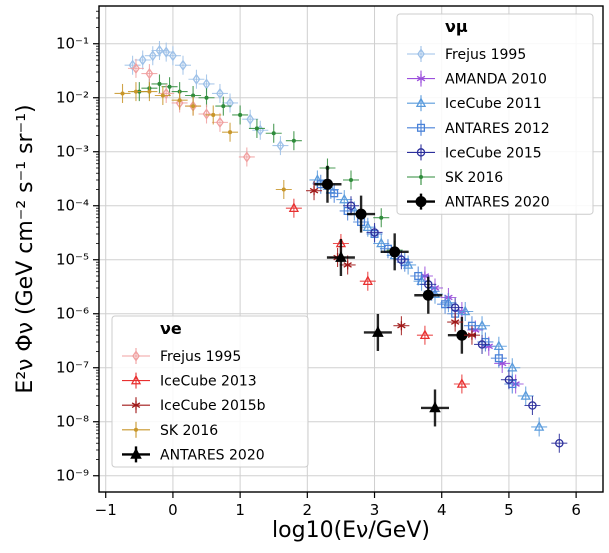 Image resolution: width=609 pixels, height=553 pixels. I want to click on y-tick-label: 10⁻⁷, so click(72, 368).